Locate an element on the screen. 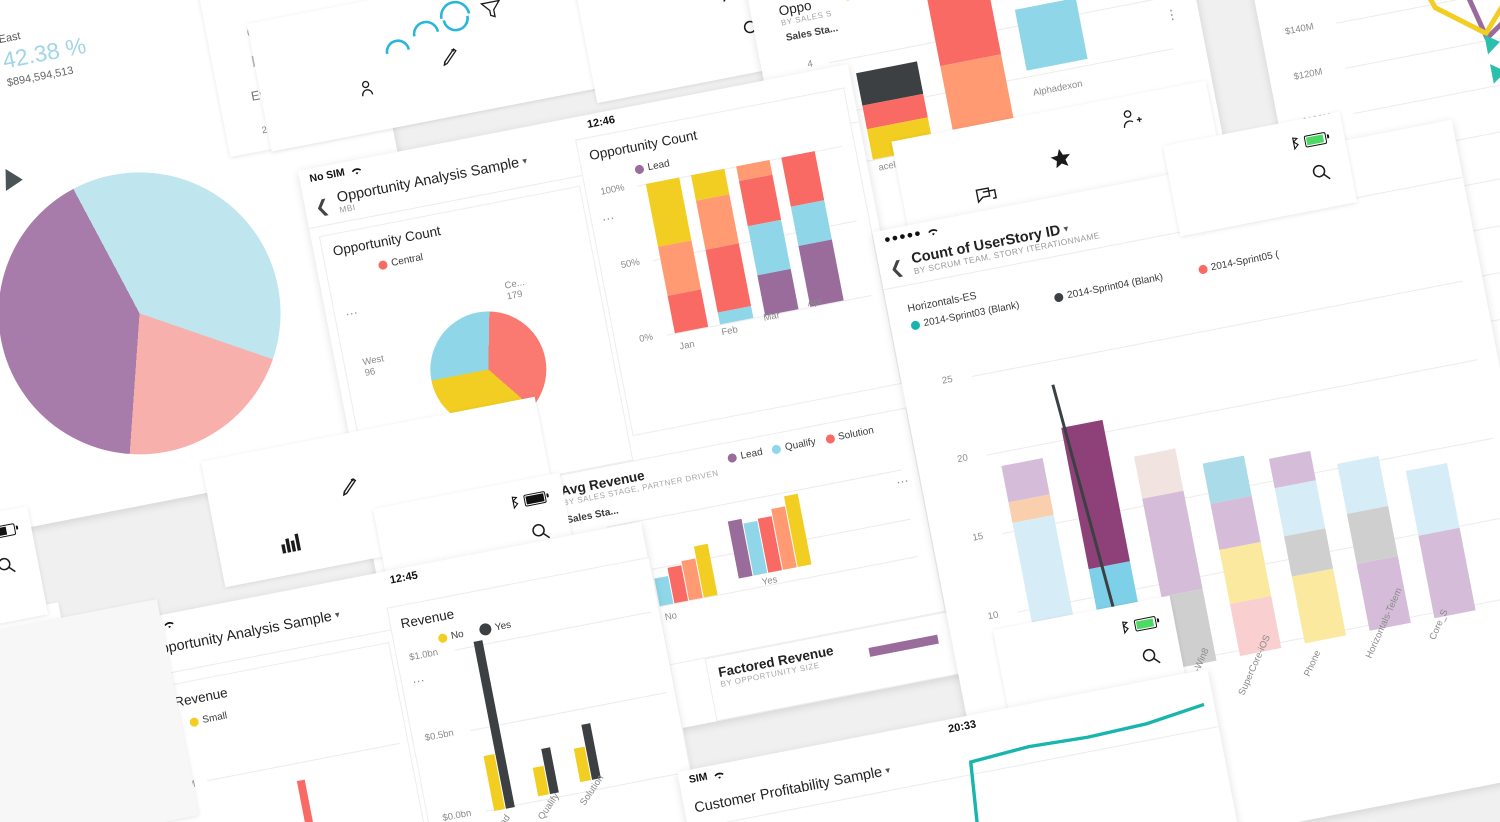 The width and height of the screenshot is (1500, 822). triangle-marker is located at coordinates (14, 179).